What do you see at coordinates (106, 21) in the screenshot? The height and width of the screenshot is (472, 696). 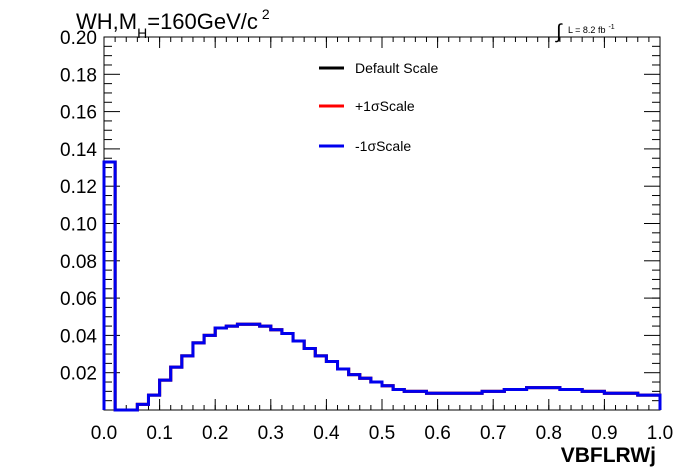 I see `title-main: WH,M` at bounding box center [106, 21].